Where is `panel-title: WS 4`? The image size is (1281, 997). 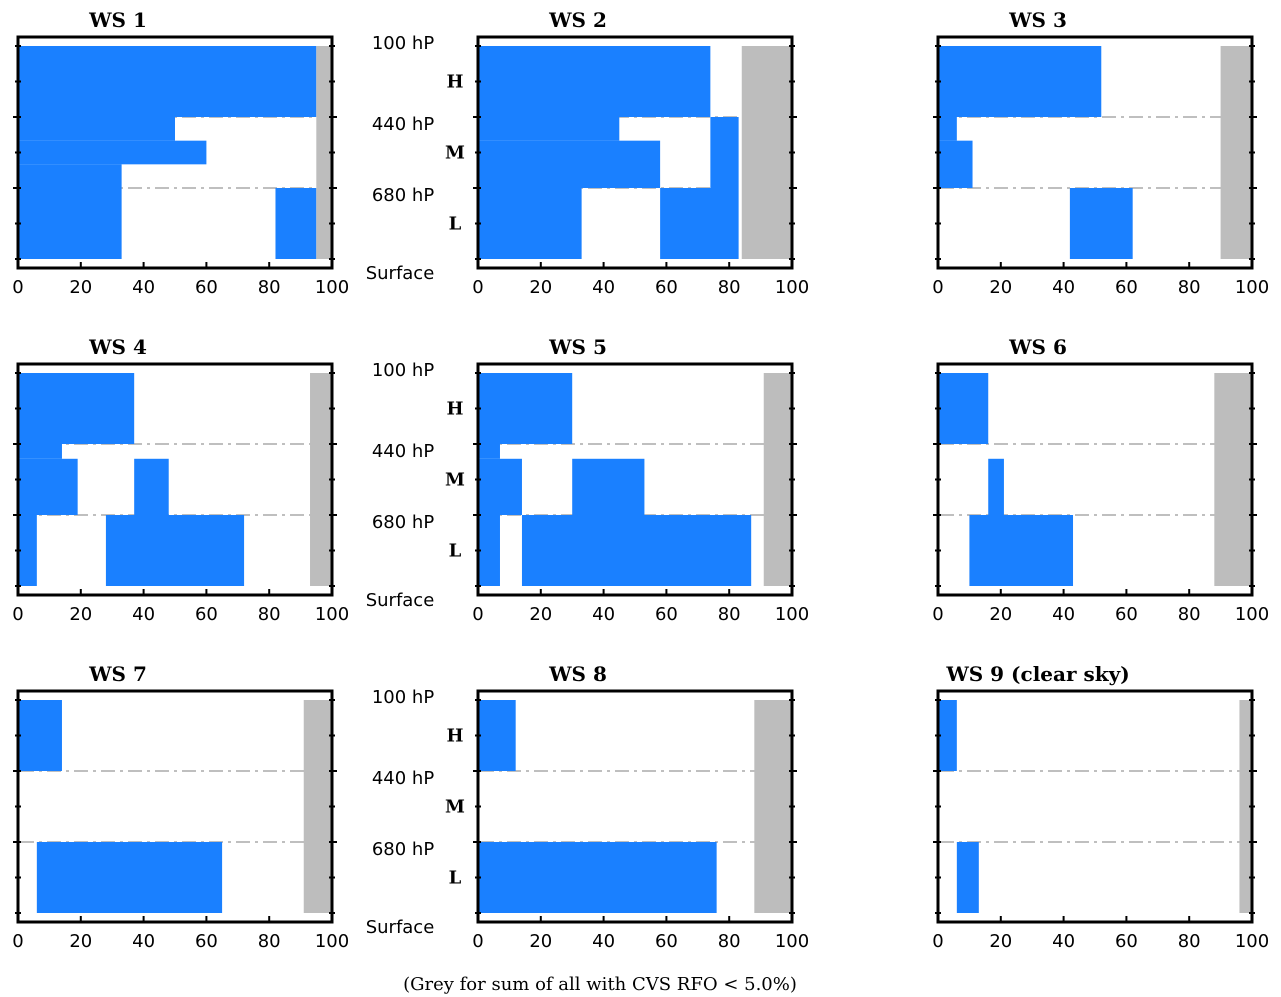
panel-title: WS 4 is located at coordinates (117, 347).